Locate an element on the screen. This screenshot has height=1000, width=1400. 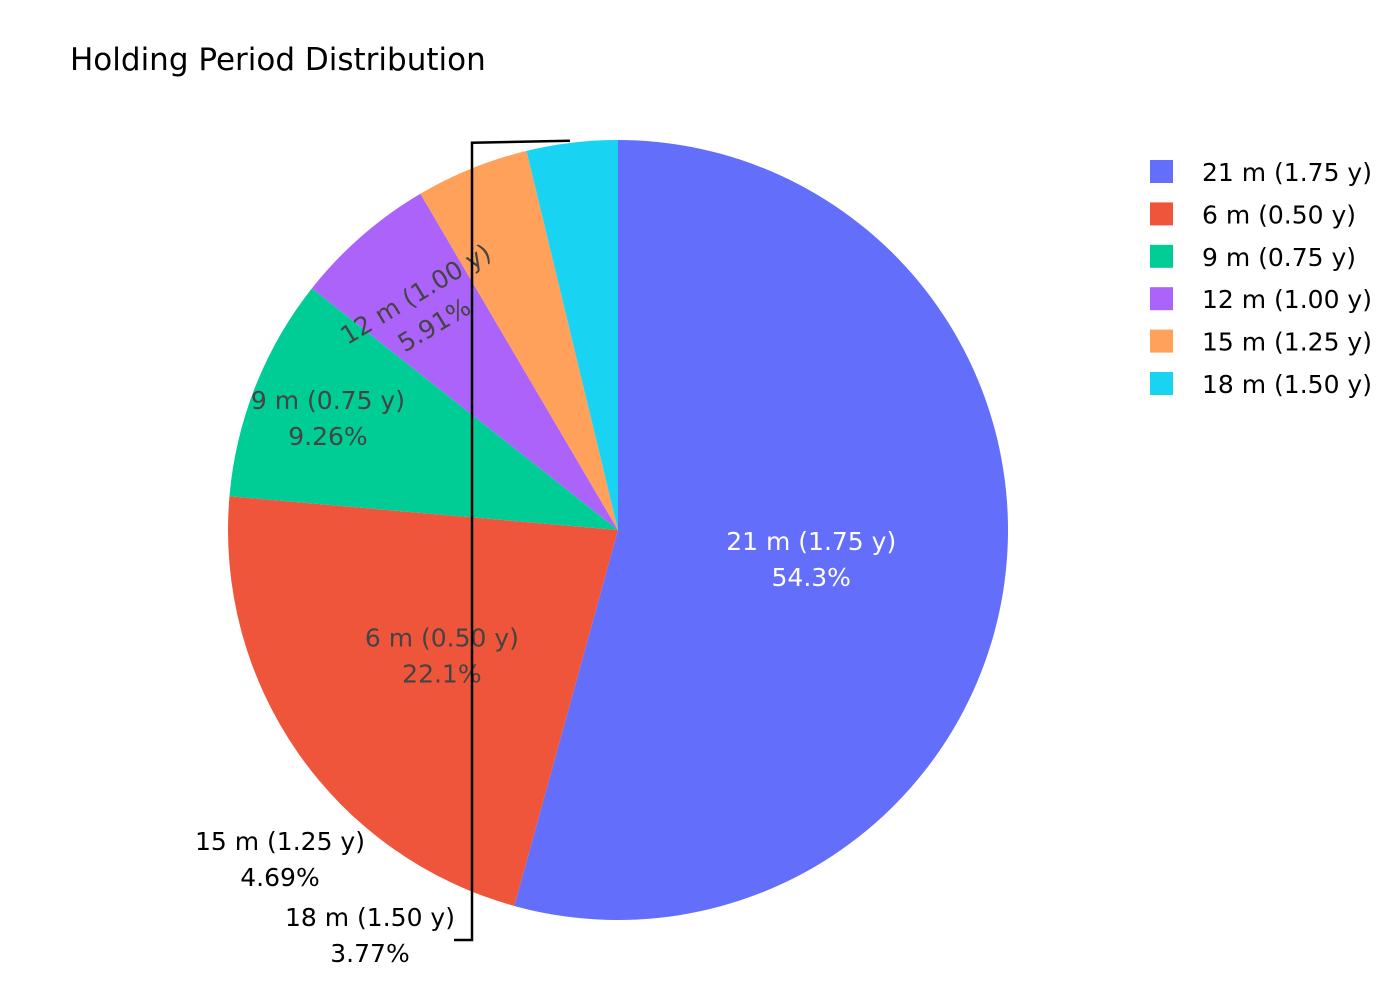
pie-slice-18-m-1-50-y-leader-line is located at coordinates (512, 540).